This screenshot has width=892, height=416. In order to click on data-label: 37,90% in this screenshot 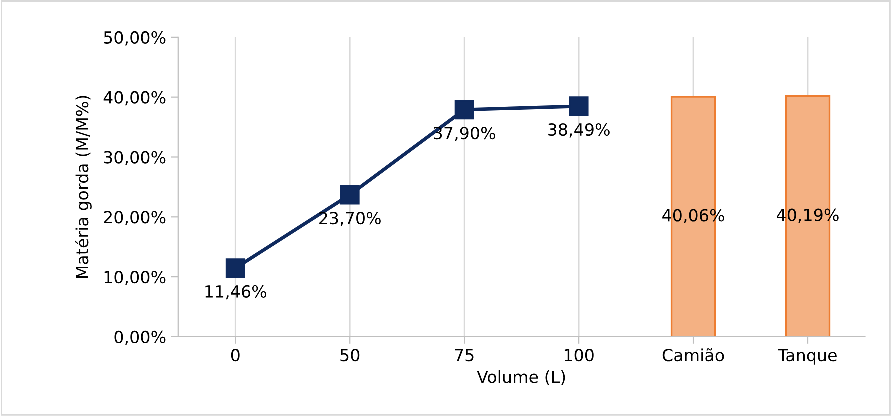, I will do `click(465, 134)`.